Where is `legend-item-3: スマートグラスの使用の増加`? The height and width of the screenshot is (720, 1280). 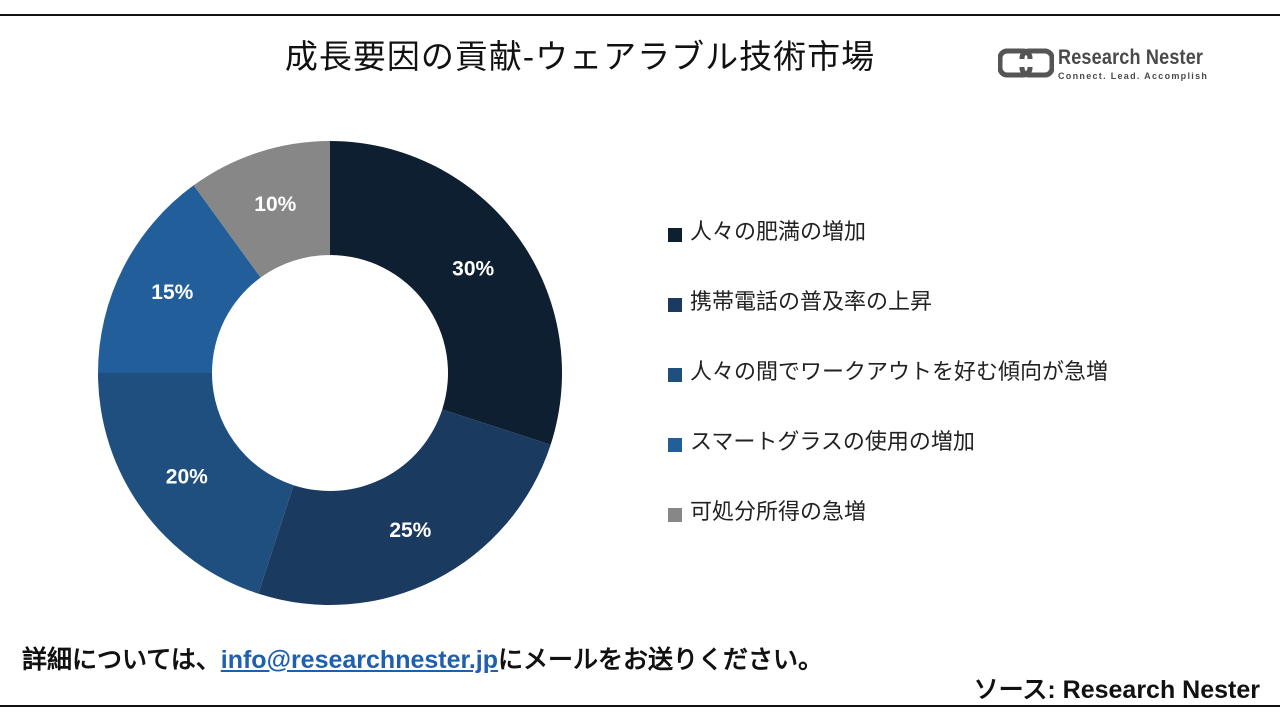 legend-item-3: スマートグラスの使用の増加 is located at coordinates (888, 463).